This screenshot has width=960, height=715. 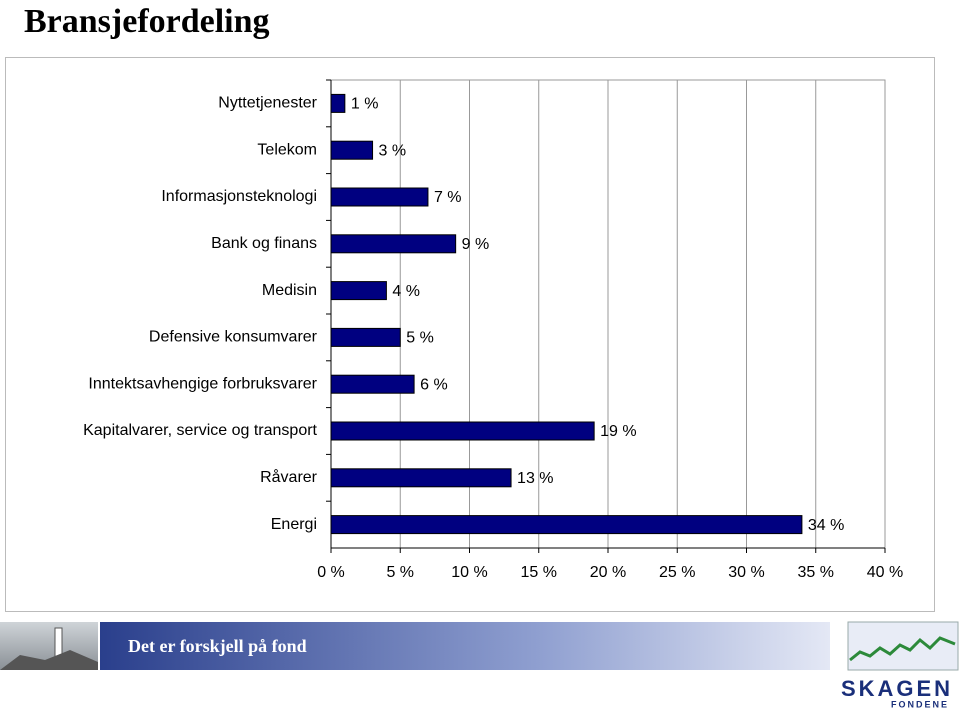 What do you see at coordinates (618, 431) in the screenshot?
I see `value-label: 19 %` at bounding box center [618, 431].